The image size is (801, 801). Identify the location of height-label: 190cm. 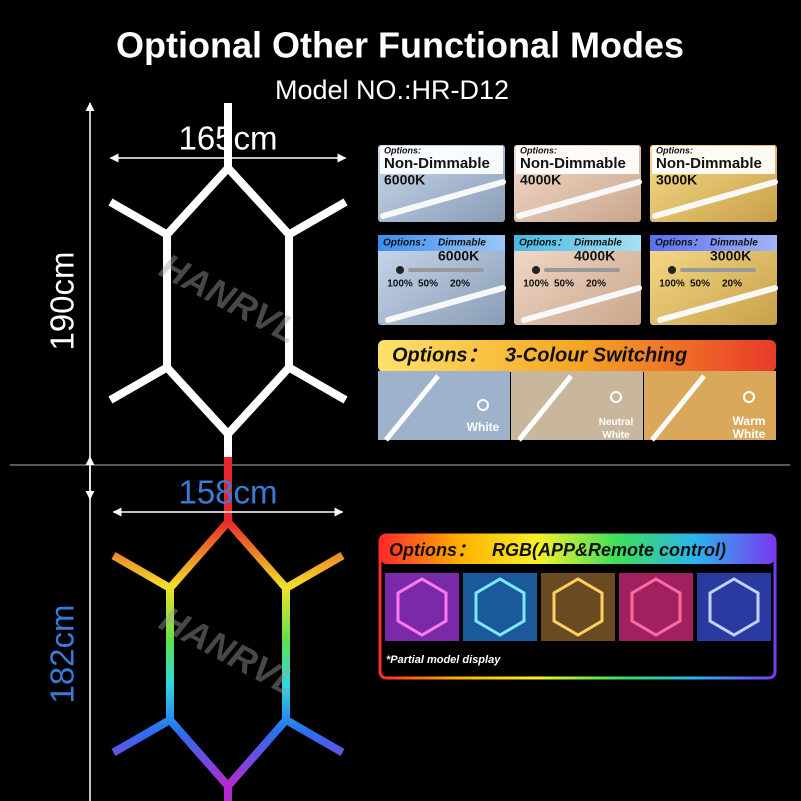
(62, 300).